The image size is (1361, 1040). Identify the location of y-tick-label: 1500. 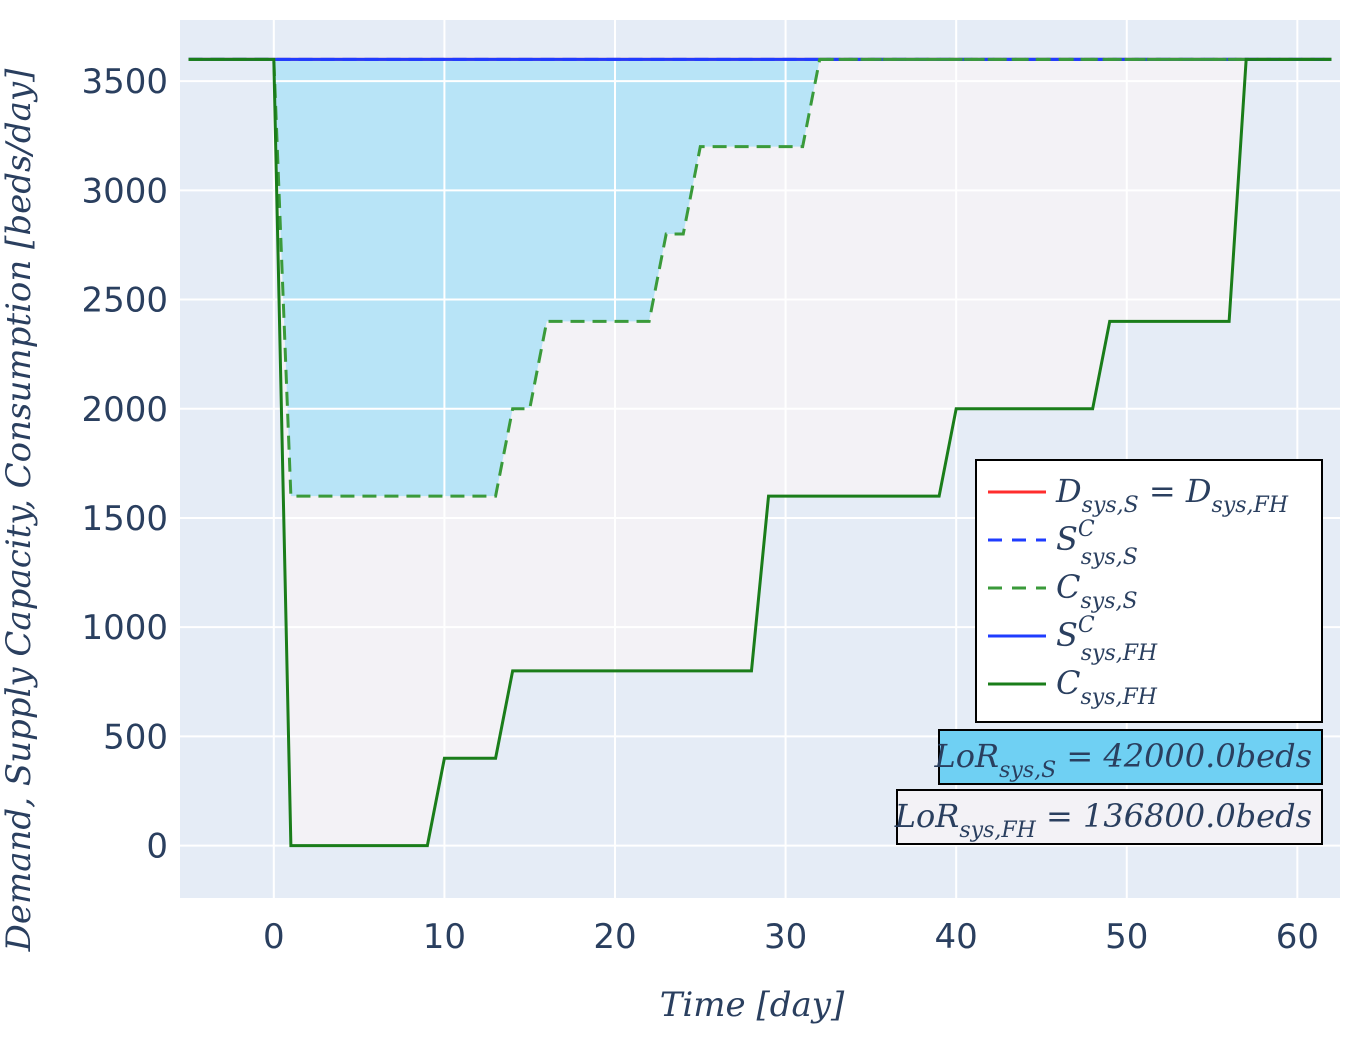
(124, 519).